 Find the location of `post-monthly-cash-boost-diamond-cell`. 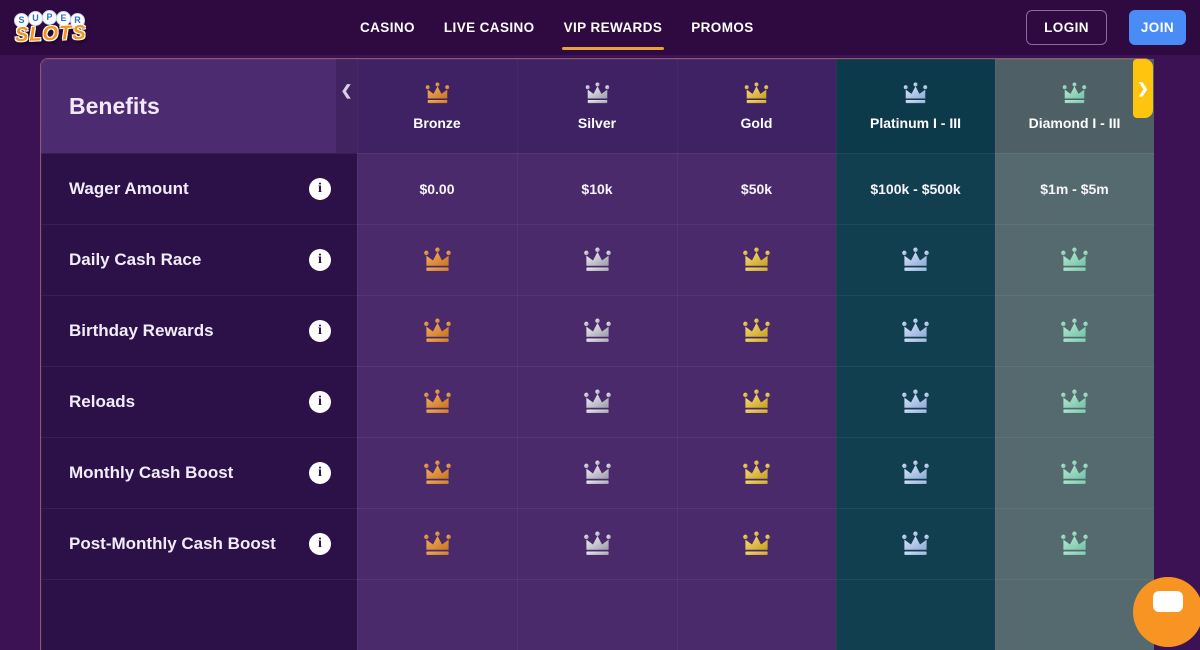

post-monthly-cash-boost-diamond-cell is located at coordinates (1074, 543).